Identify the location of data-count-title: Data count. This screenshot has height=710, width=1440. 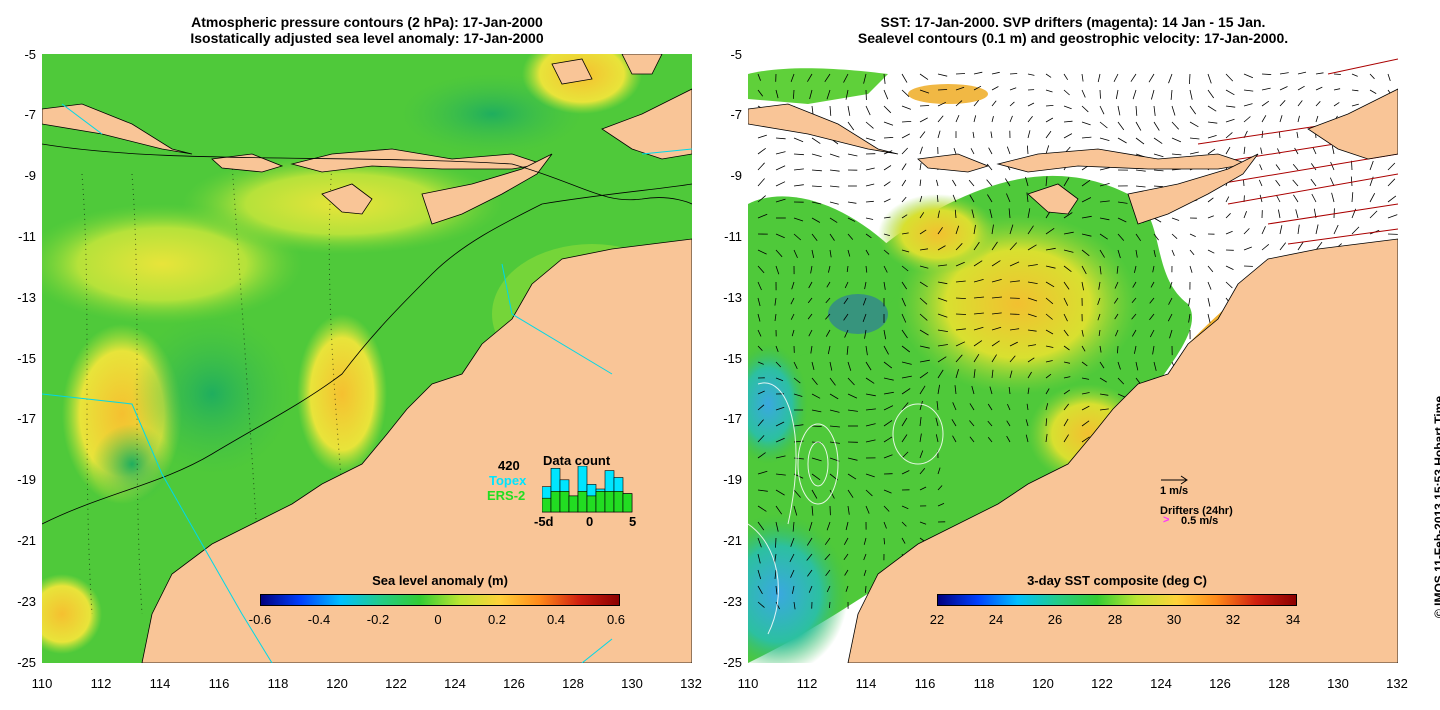
(577, 460).